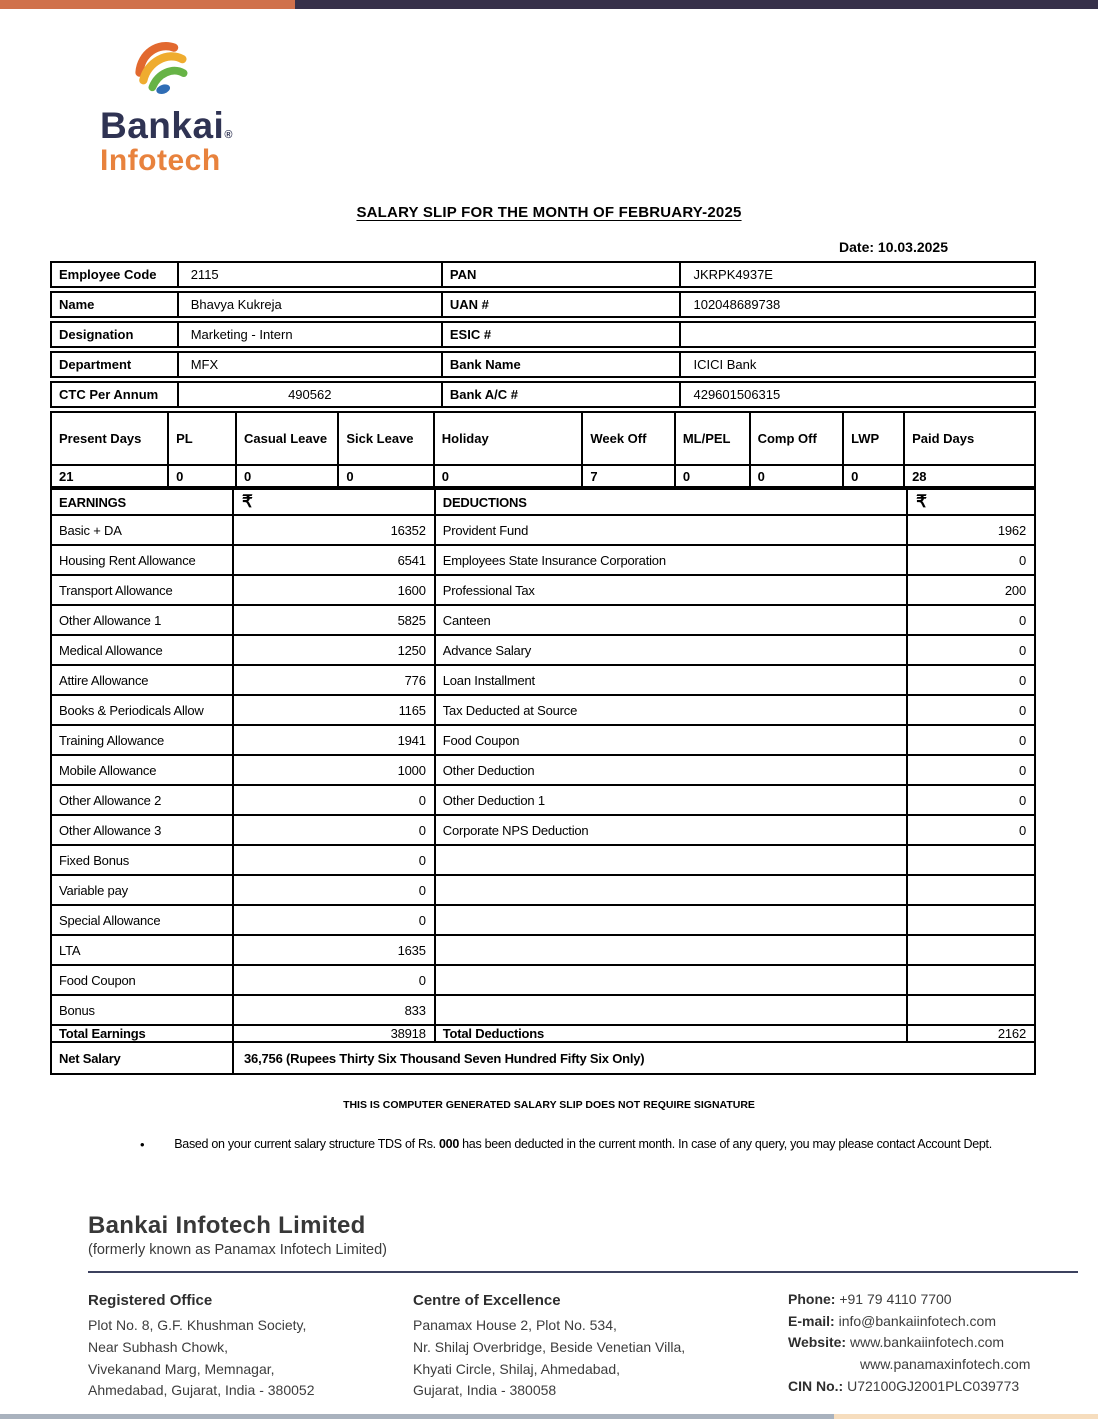 This screenshot has width=1098, height=1419. What do you see at coordinates (560, 304) in the screenshot?
I see `info-label-2: UAN #` at bounding box center [560, 304].